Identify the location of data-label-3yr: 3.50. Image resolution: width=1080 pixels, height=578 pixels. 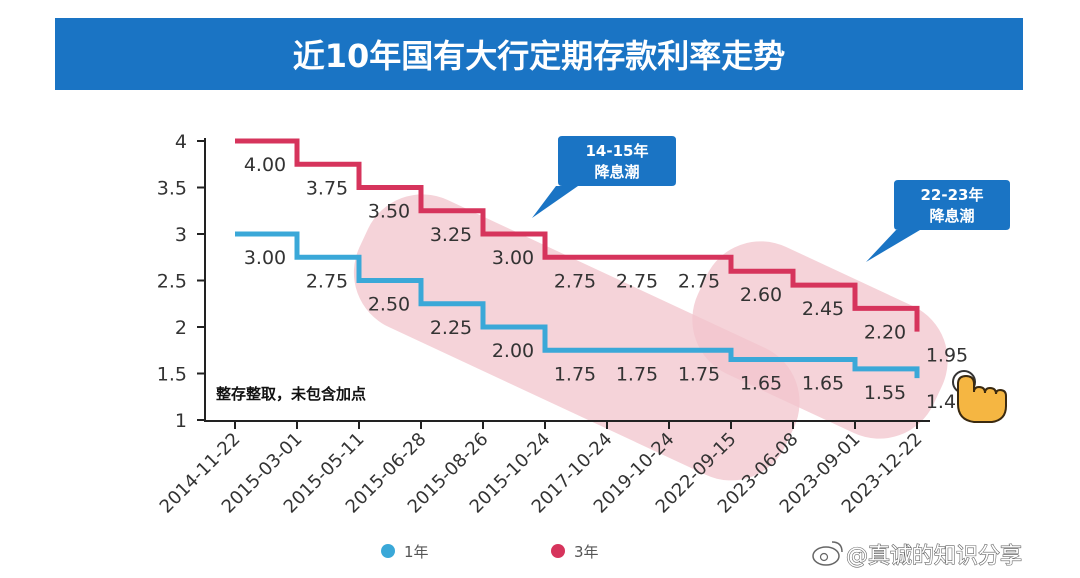
(389, 212).